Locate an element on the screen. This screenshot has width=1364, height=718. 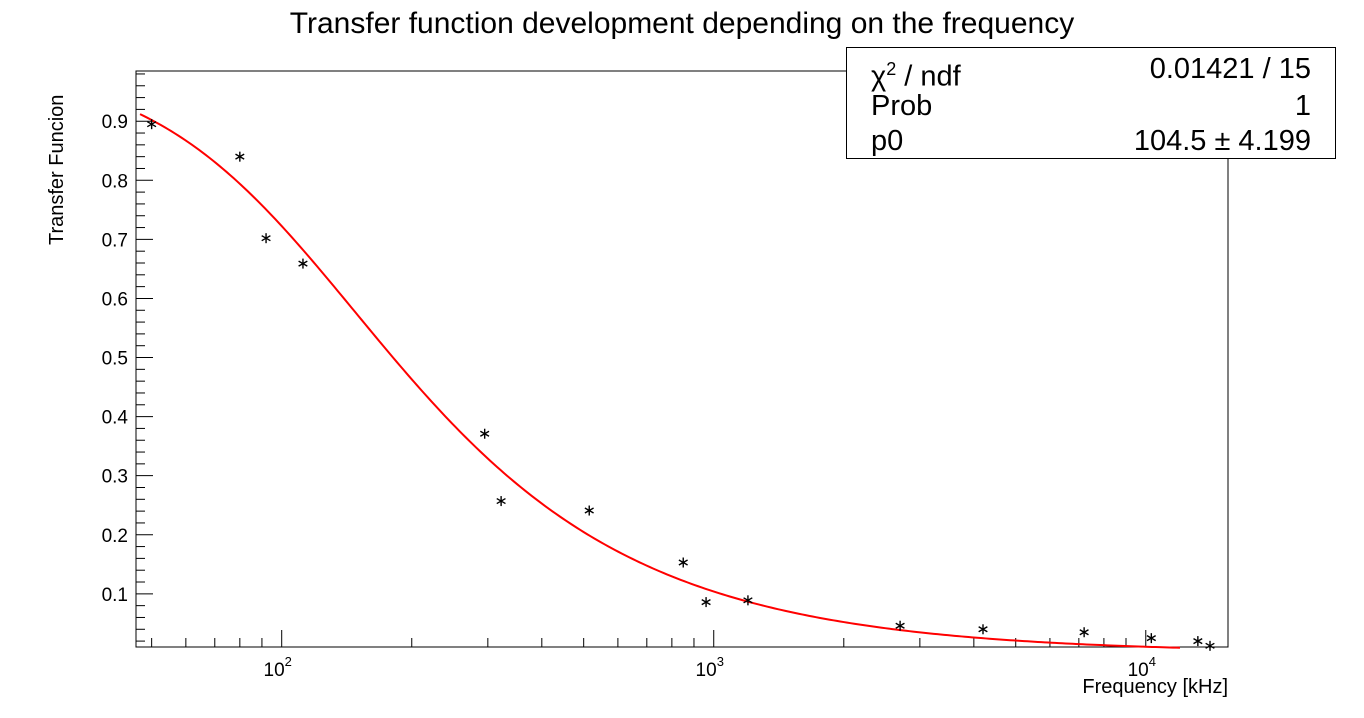
y-axis-label: Transfer Funcion is located at coordinates (57, 170).